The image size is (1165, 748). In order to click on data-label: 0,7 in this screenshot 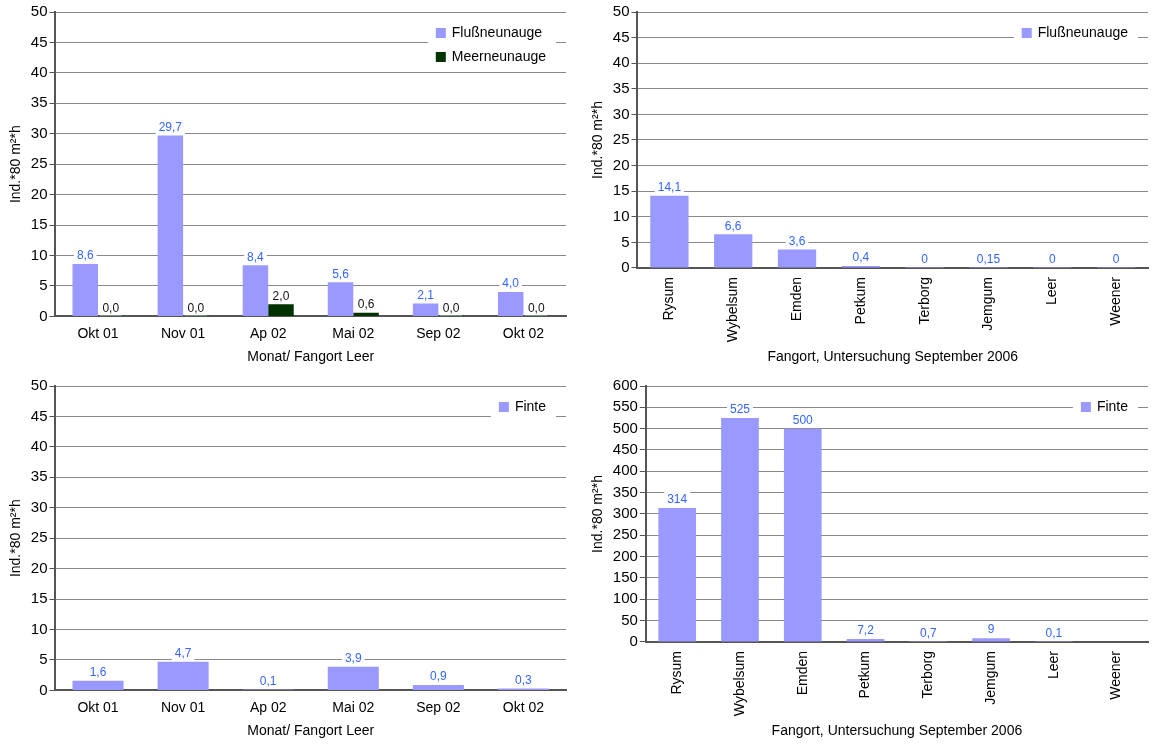, I will do `click(928, 632)`.